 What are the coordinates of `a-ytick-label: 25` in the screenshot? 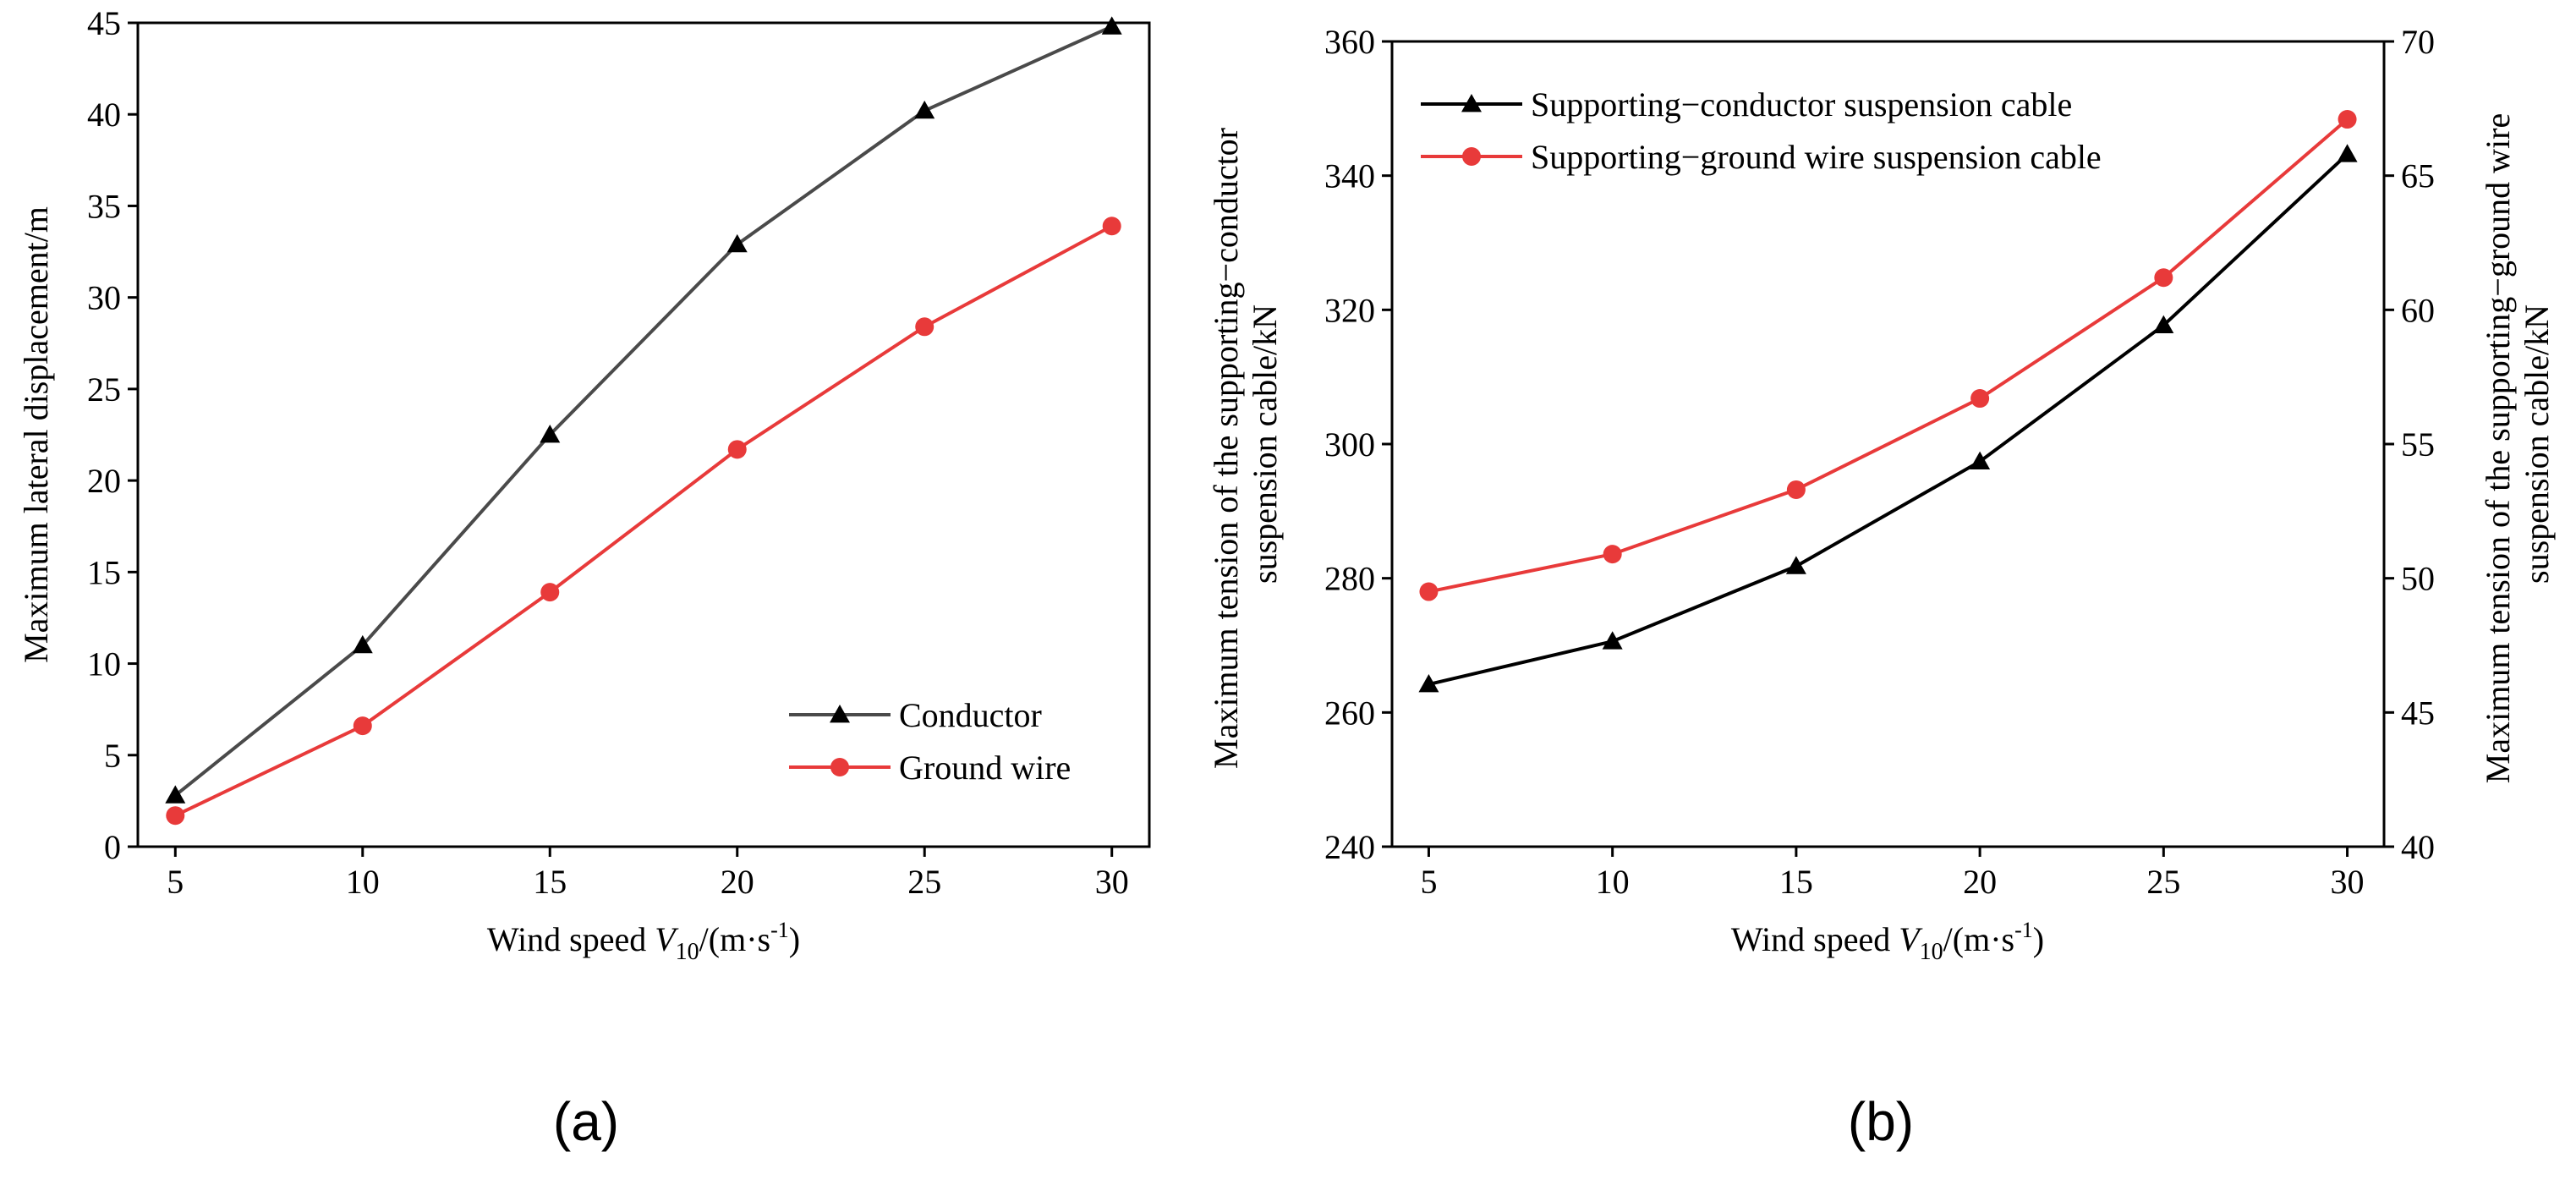 It's located at (104, 389).